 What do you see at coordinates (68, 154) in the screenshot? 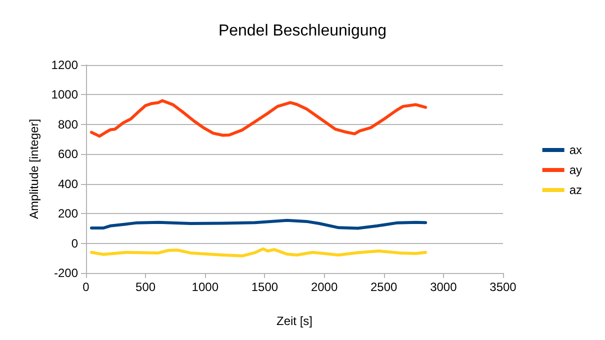
I see `y-tick-label: 600` at bounding box center [68, 154].